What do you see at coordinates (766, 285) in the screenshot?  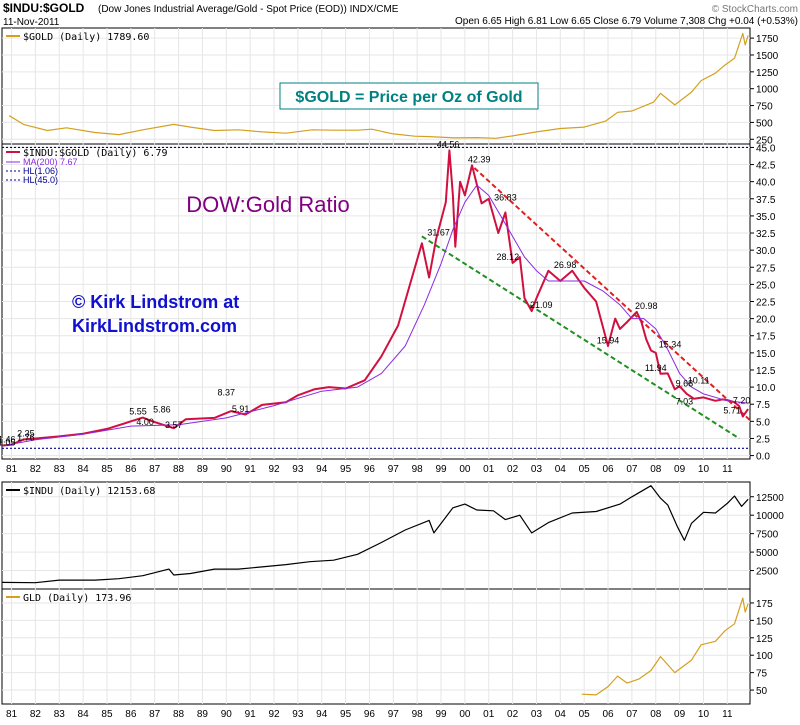 I see `y-tick-label: 25.0` at bounding box center [766, 285].